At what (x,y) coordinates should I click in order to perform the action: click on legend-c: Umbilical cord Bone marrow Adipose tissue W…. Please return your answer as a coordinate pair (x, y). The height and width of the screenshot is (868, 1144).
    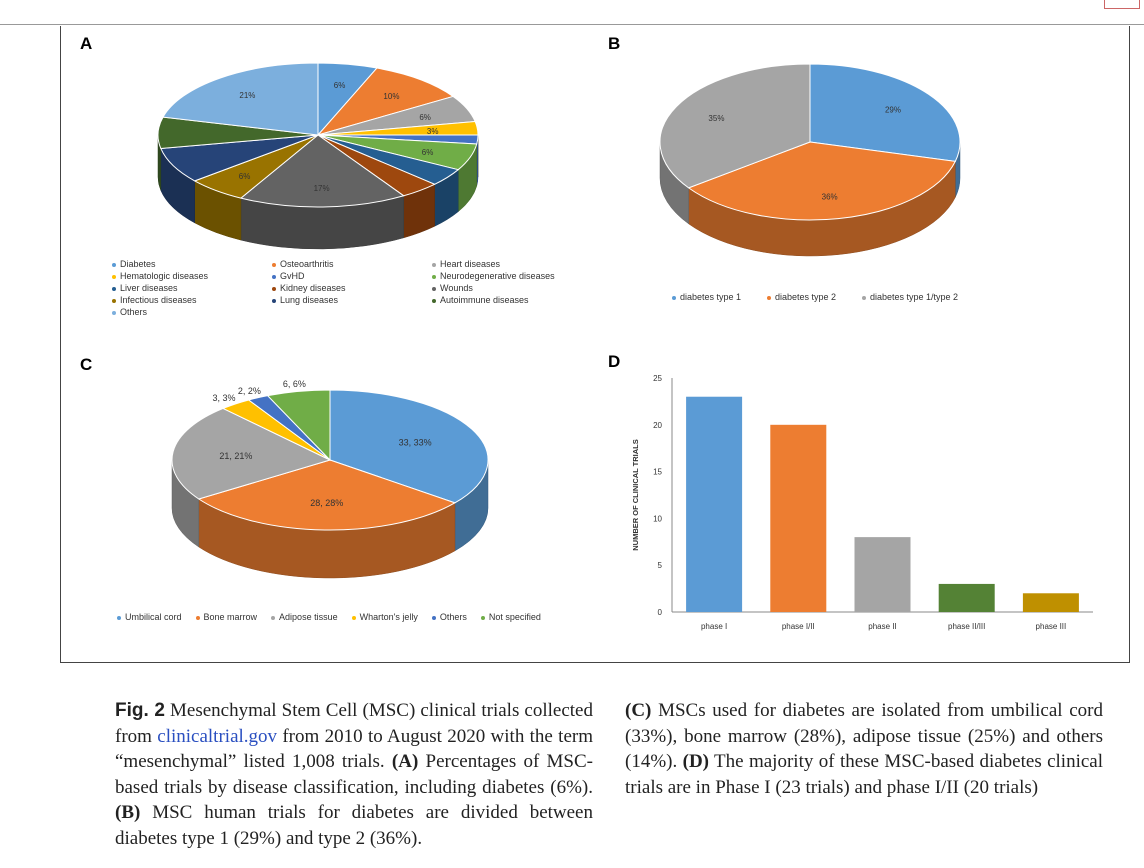
    Looking at the image, I should click on (329, 617).